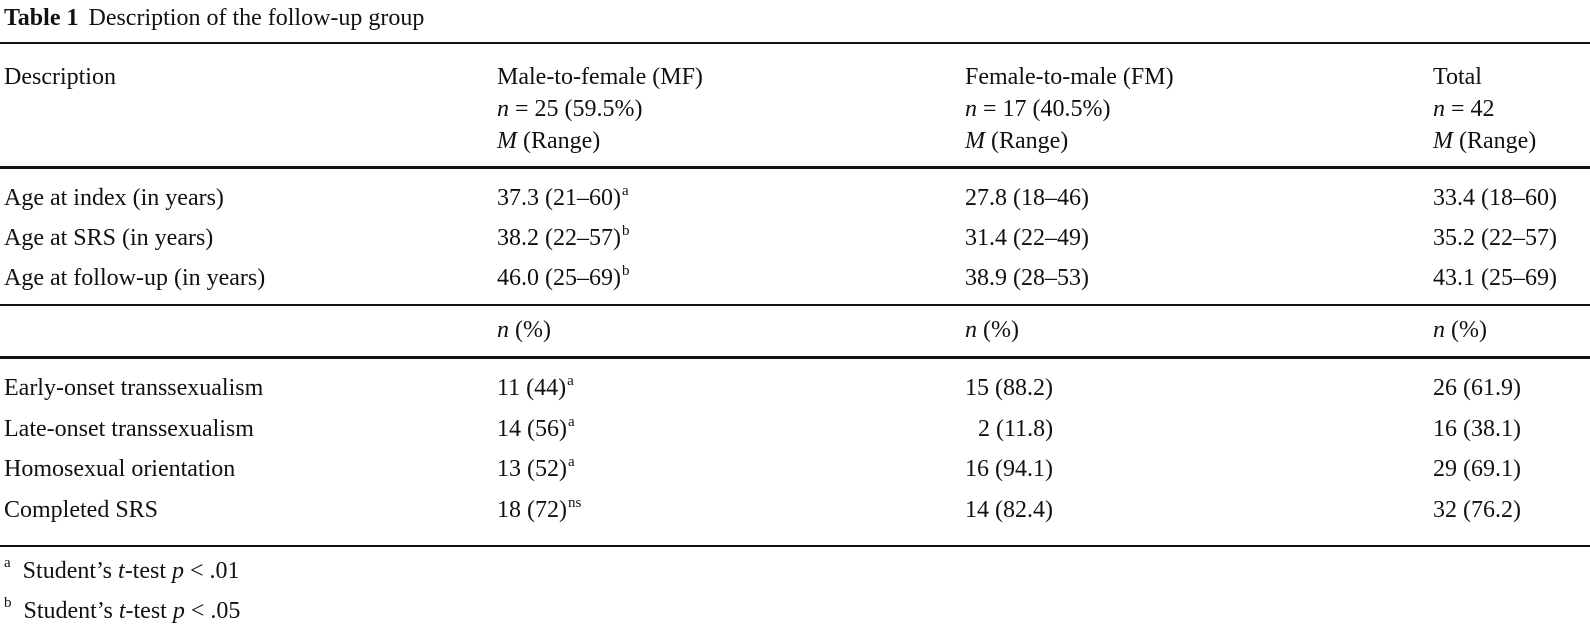 Image resolution: width=1590 pixels, height=642 pixels. Describe the element at coordinates (795, 43) in the screenshot. I see `top-rule` at that location.